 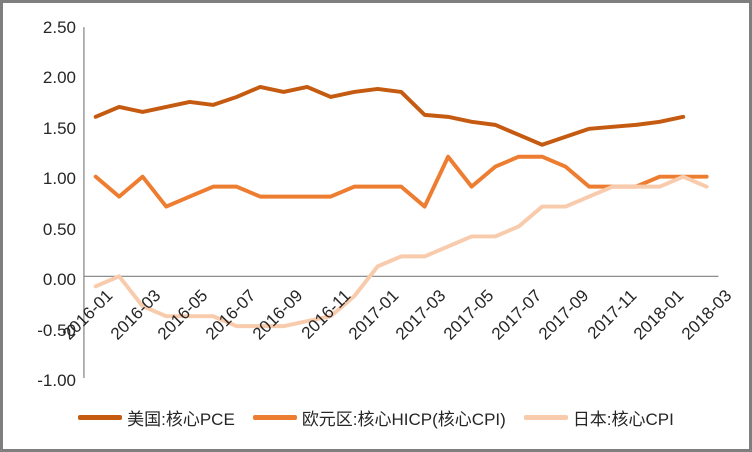 I want to click on legend-item-us-core-pce: 美国:核心PCE, so click(x=156, y=417).